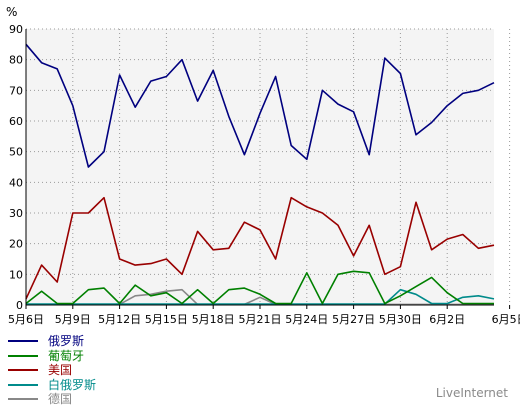 The width and height of the screenshot is (520, 407). What do you see at coordinates (400, 319) in the screenshot?
I see `x-tick-label: 5月30日` at bounding box center [400, 319].